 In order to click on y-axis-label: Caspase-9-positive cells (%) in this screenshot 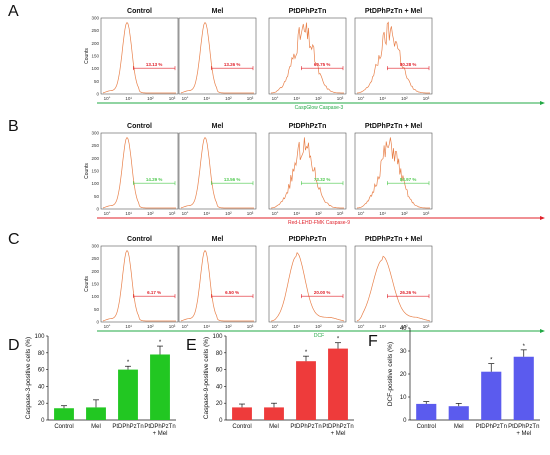, I will do `click(206, 378)`.